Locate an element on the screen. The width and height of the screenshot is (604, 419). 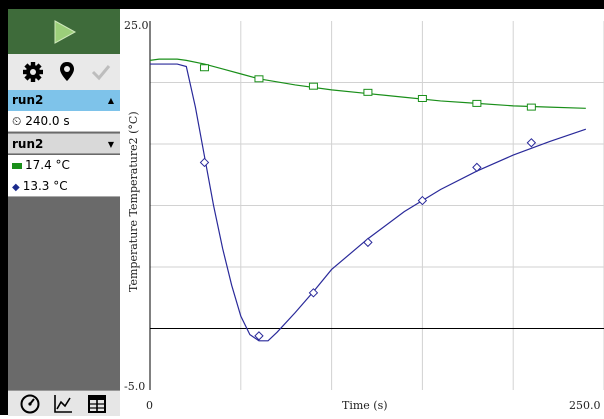
y-min-tick-label: -5.0 is located at coordinates (134, 386).